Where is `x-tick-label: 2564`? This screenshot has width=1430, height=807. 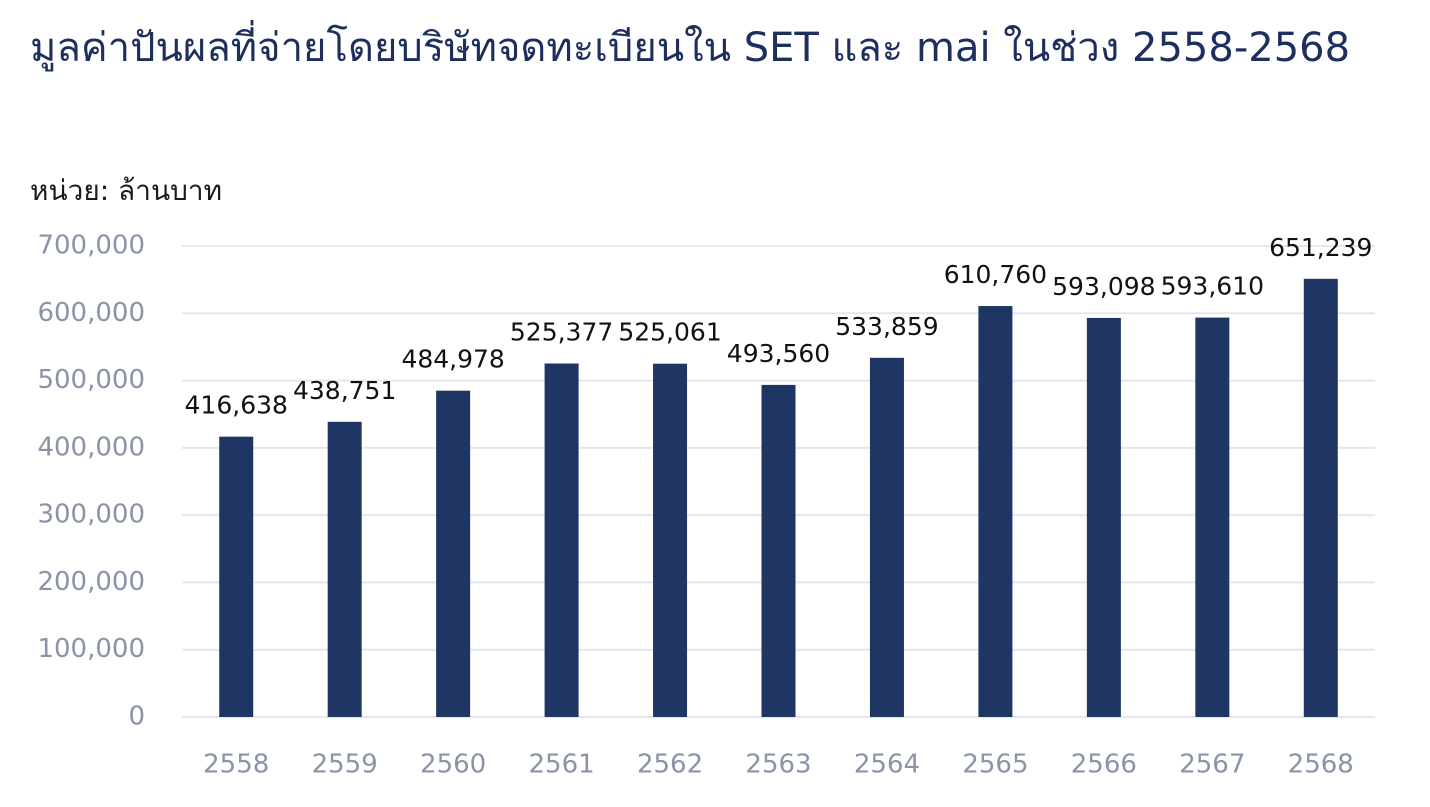
x-tick-label: 2564 is located at coordinates (887, 765).